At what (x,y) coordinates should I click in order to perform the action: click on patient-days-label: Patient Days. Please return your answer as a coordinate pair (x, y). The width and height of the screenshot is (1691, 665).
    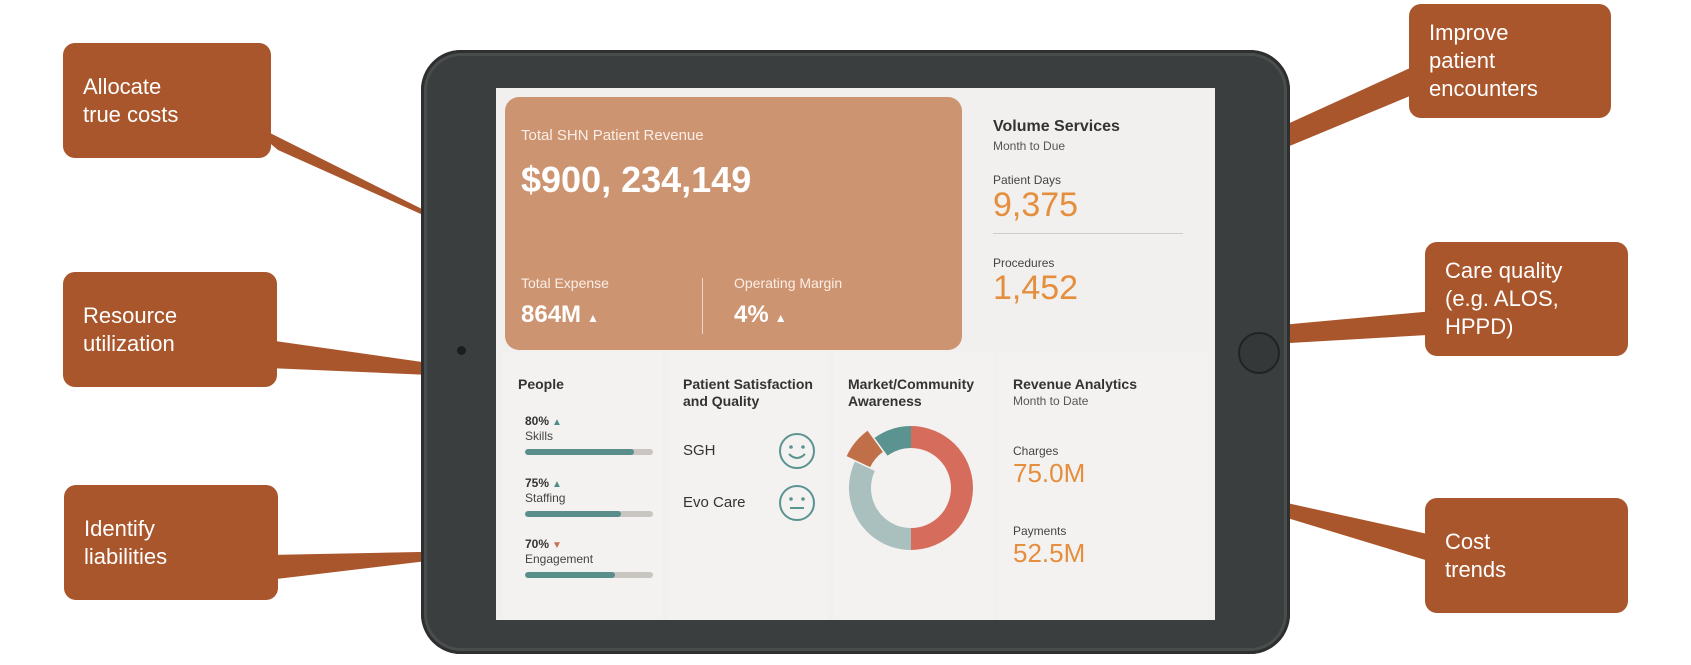
    Looking at the image, I should click on (1027, 180).